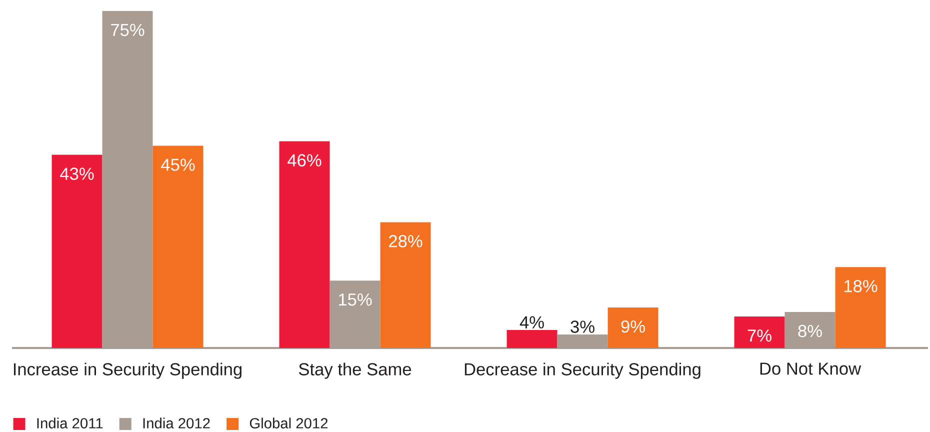 The width and height of the screenshot is (930, 432). What do you see at coordinates (128, 370) in the screenshot?
I see `x-tick-label: Increase in Security Spending` at bounding box center [128, 370].